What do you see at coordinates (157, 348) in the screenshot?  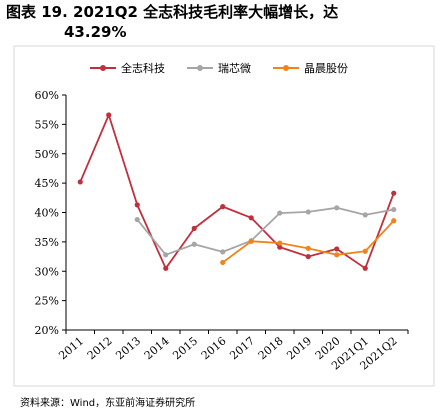 I see `x-tick-label: 2014` at bounding box center [157, 348].